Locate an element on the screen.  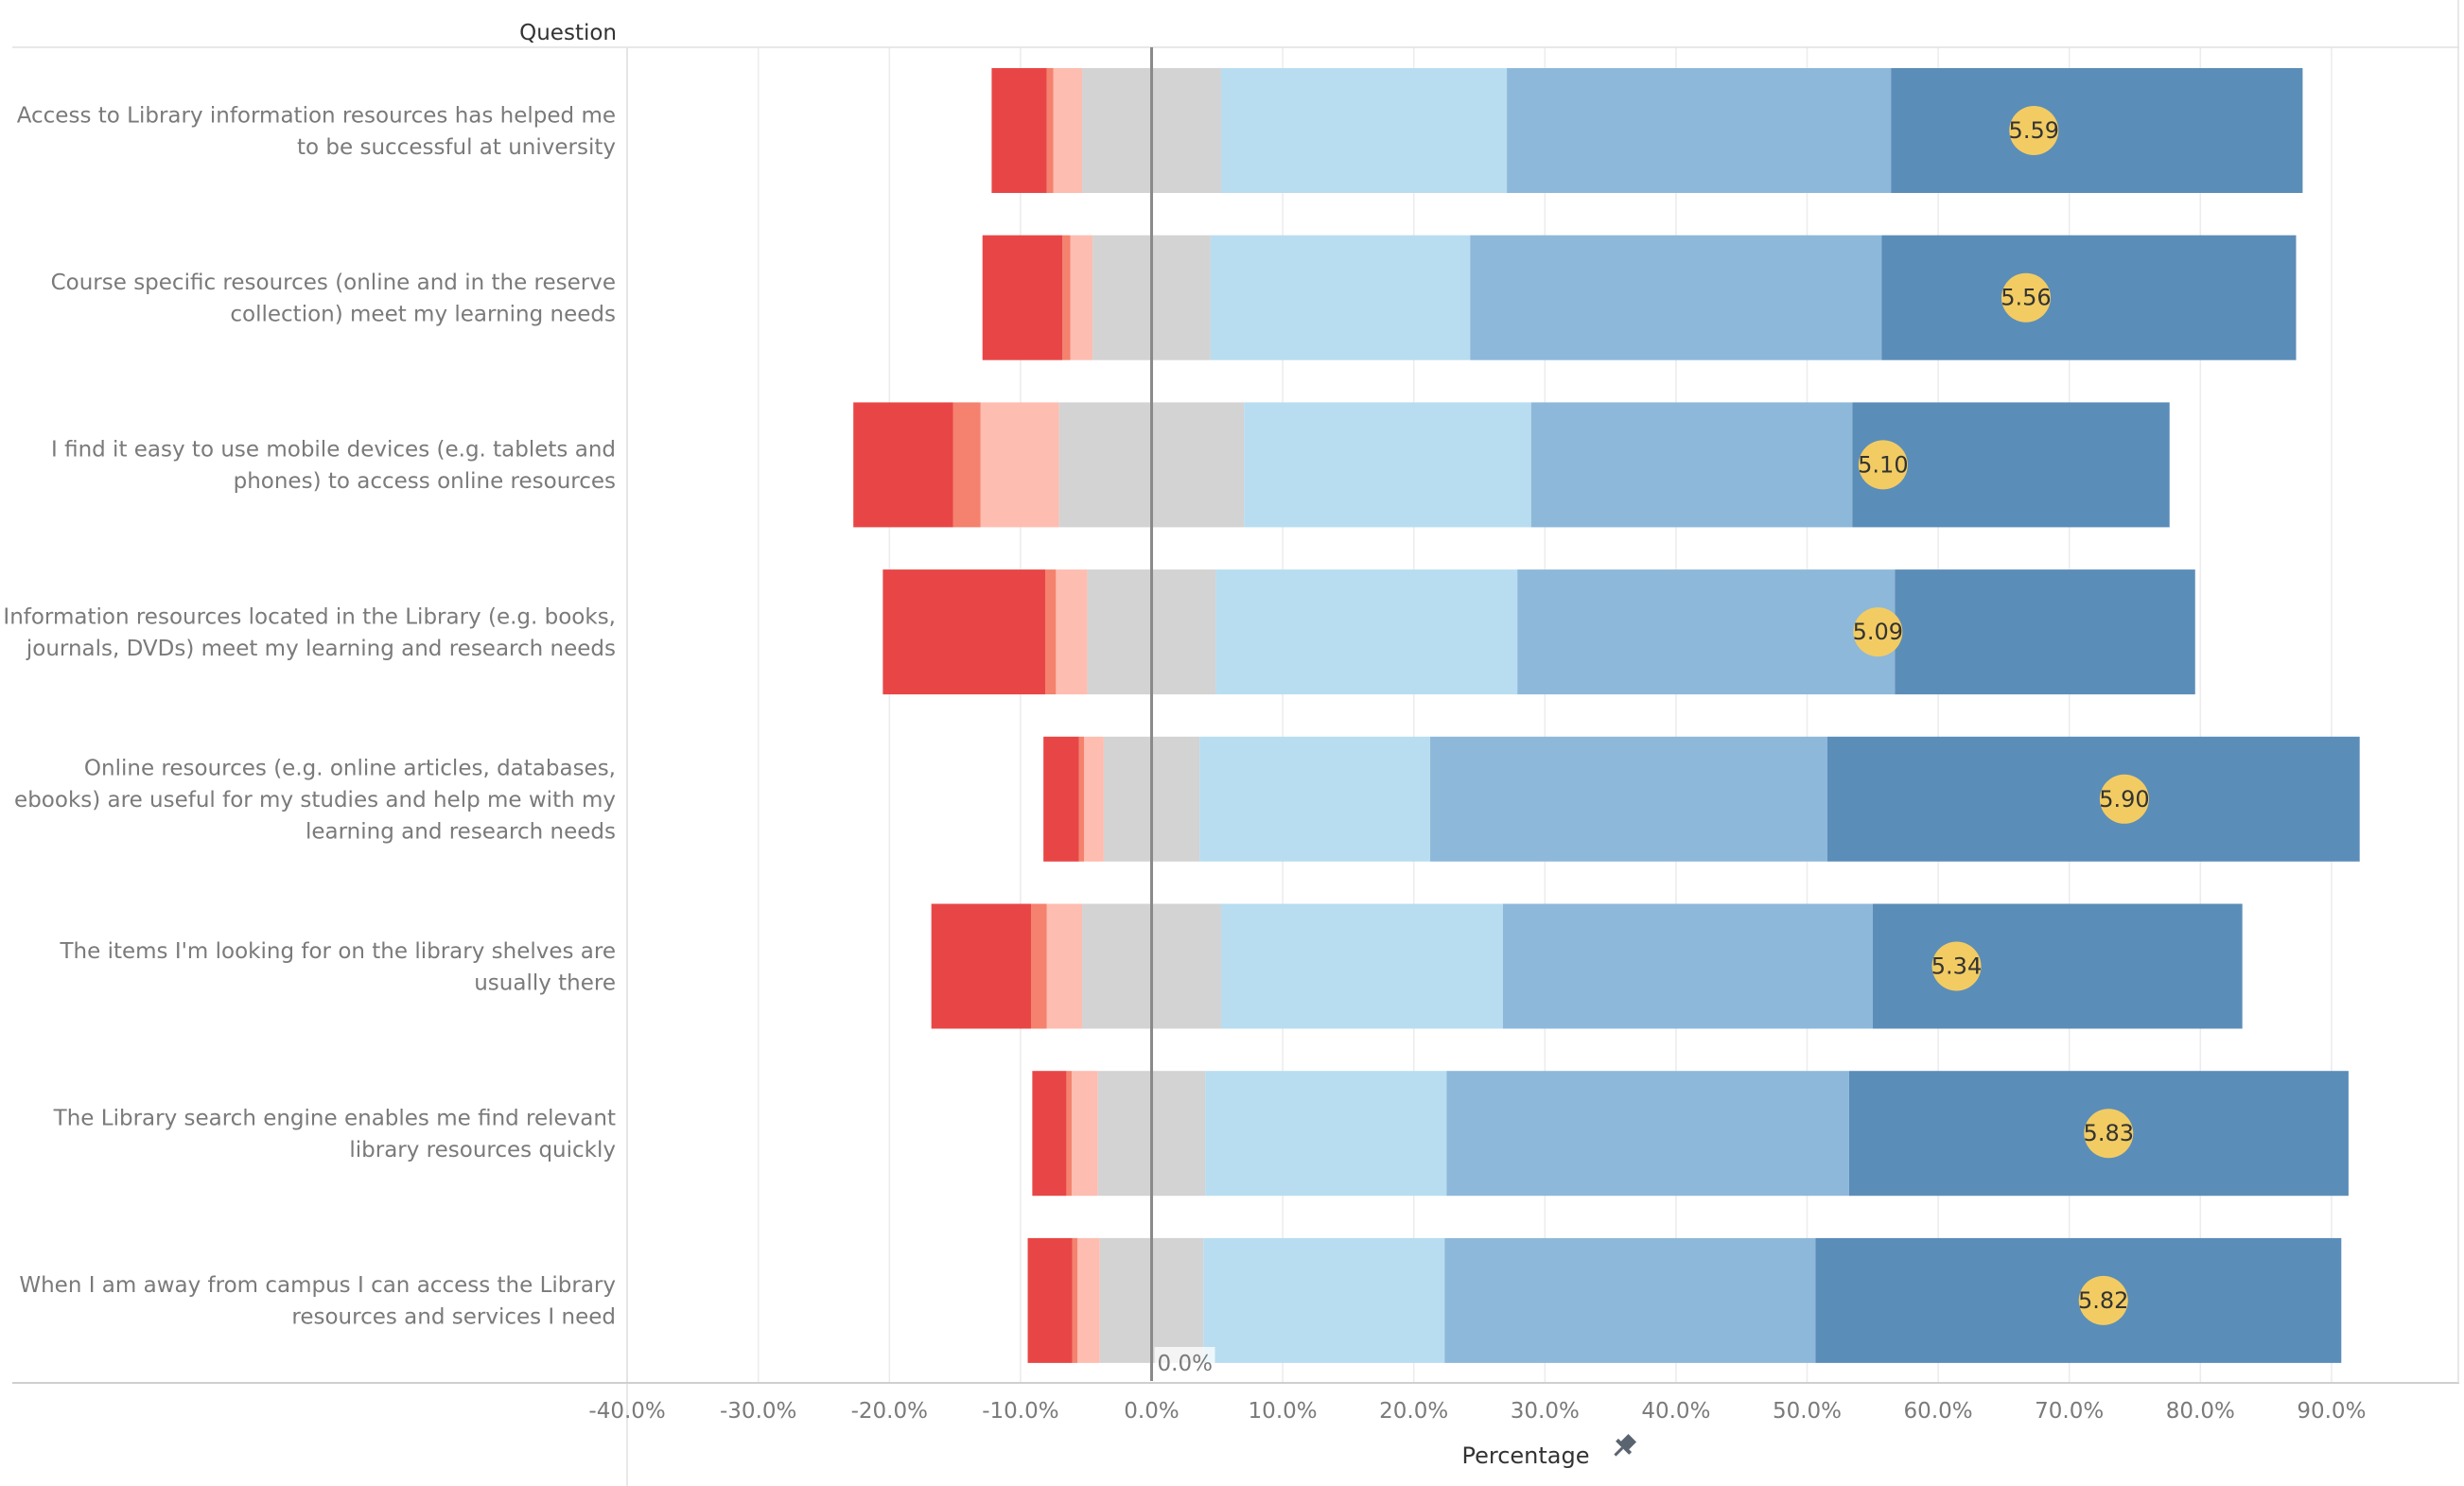
row-label: collection) meet my learning needs is located at coordinates (423, 314).